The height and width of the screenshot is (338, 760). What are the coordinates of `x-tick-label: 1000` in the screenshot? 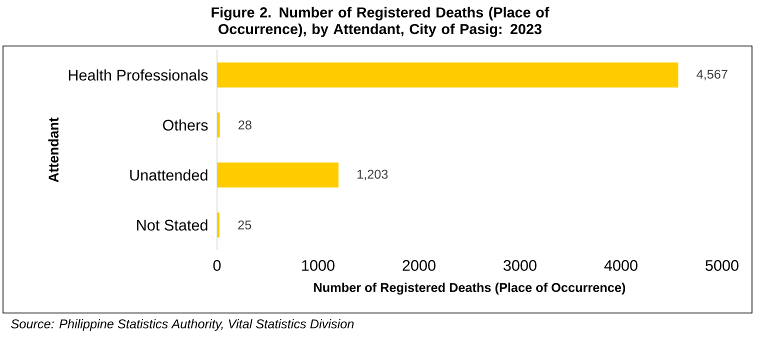 It's located at (318, 265).